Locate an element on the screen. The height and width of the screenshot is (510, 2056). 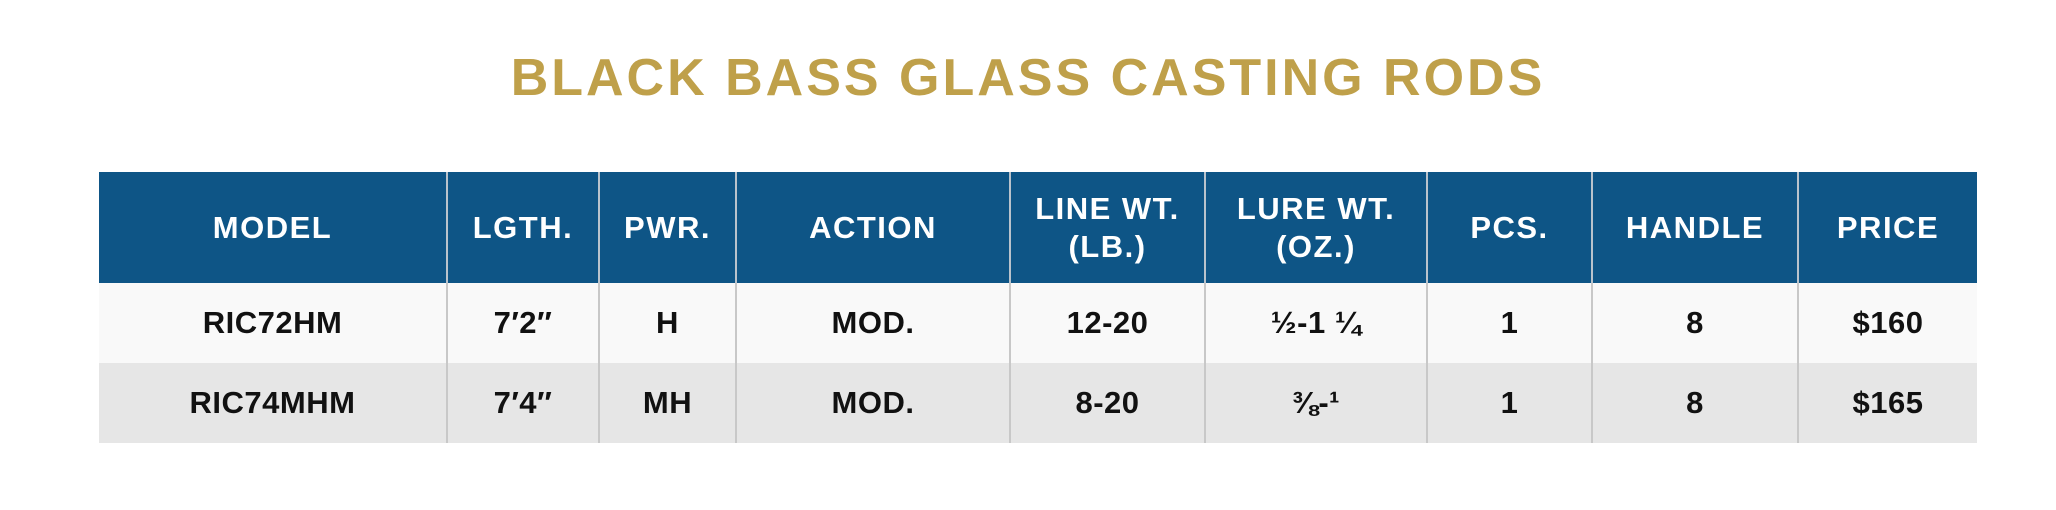
column-header-model: MODEL is located at coordinates (273, 227).